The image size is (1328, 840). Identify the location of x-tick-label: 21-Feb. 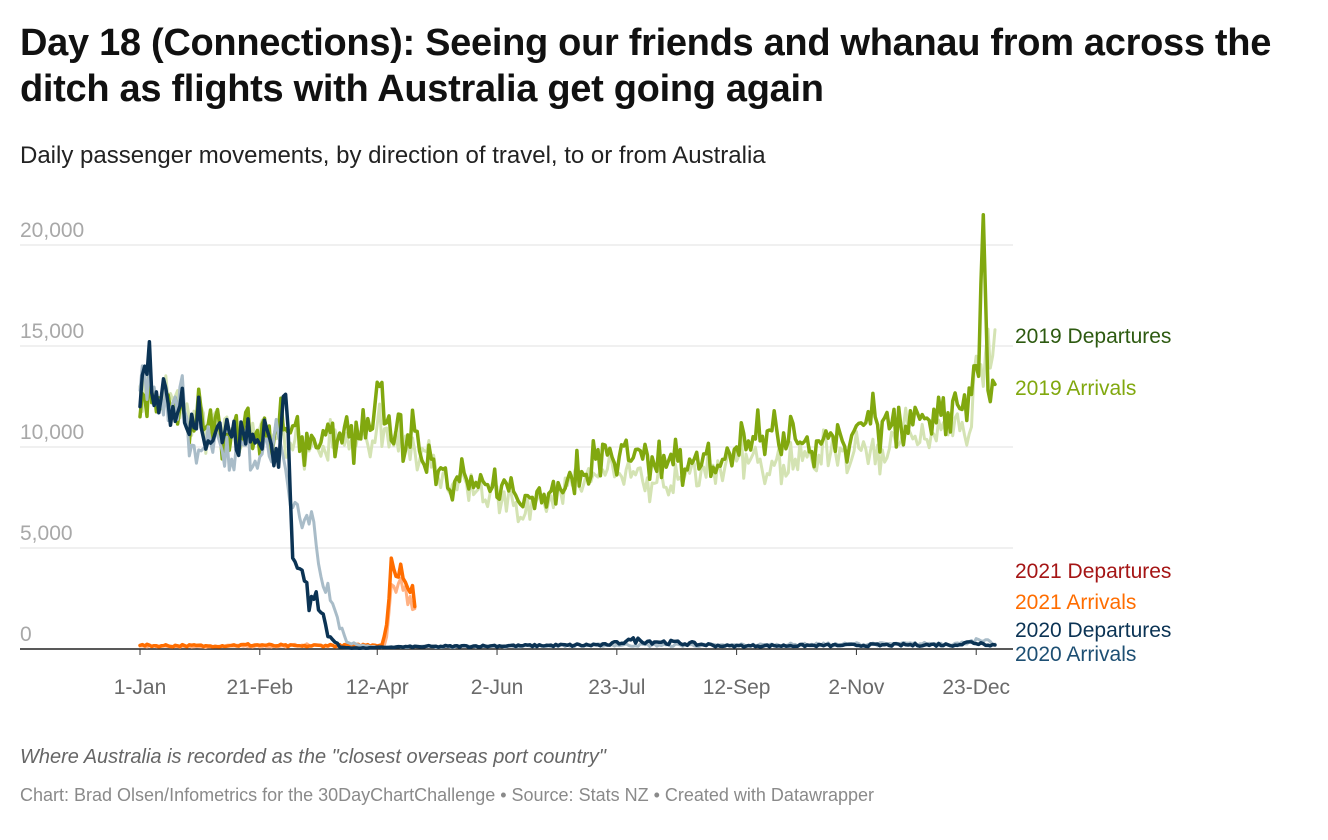
(260, 687).